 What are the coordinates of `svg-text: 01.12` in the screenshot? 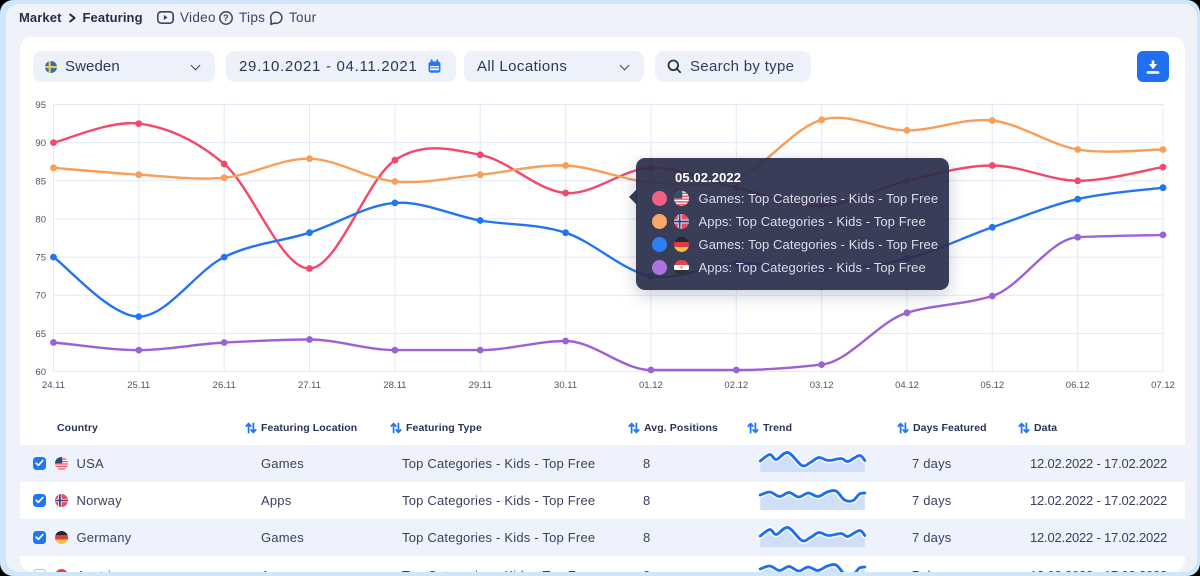 It's located at (651, 385).